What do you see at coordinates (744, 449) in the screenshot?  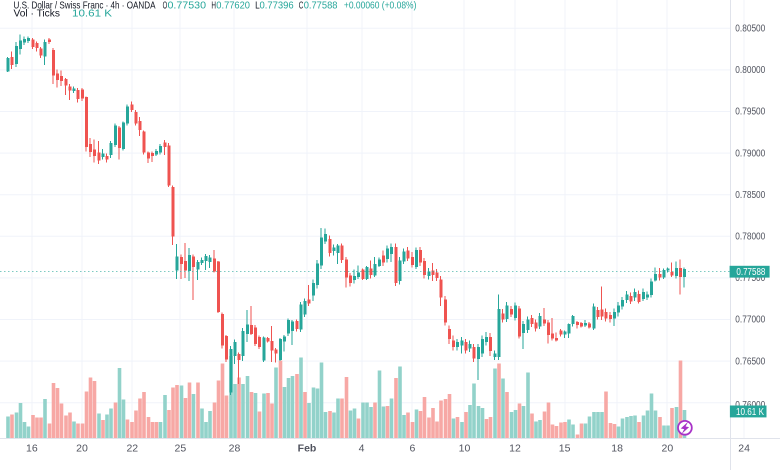 I see `svg-text: 24` at bounding box center [744, 449].